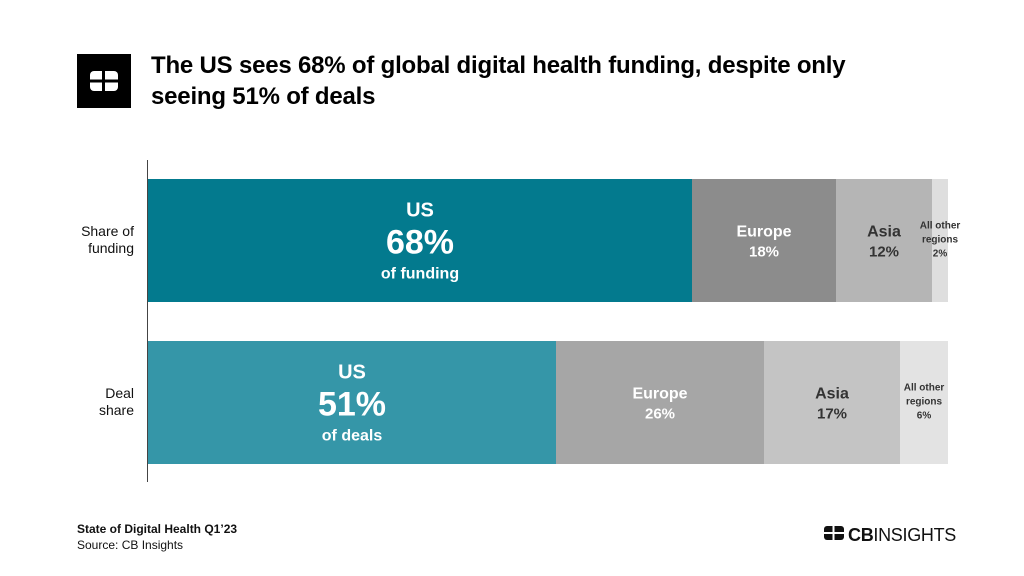  I want to click on bar-funding-all-other-regions-value: 2%, so click(940, 254).